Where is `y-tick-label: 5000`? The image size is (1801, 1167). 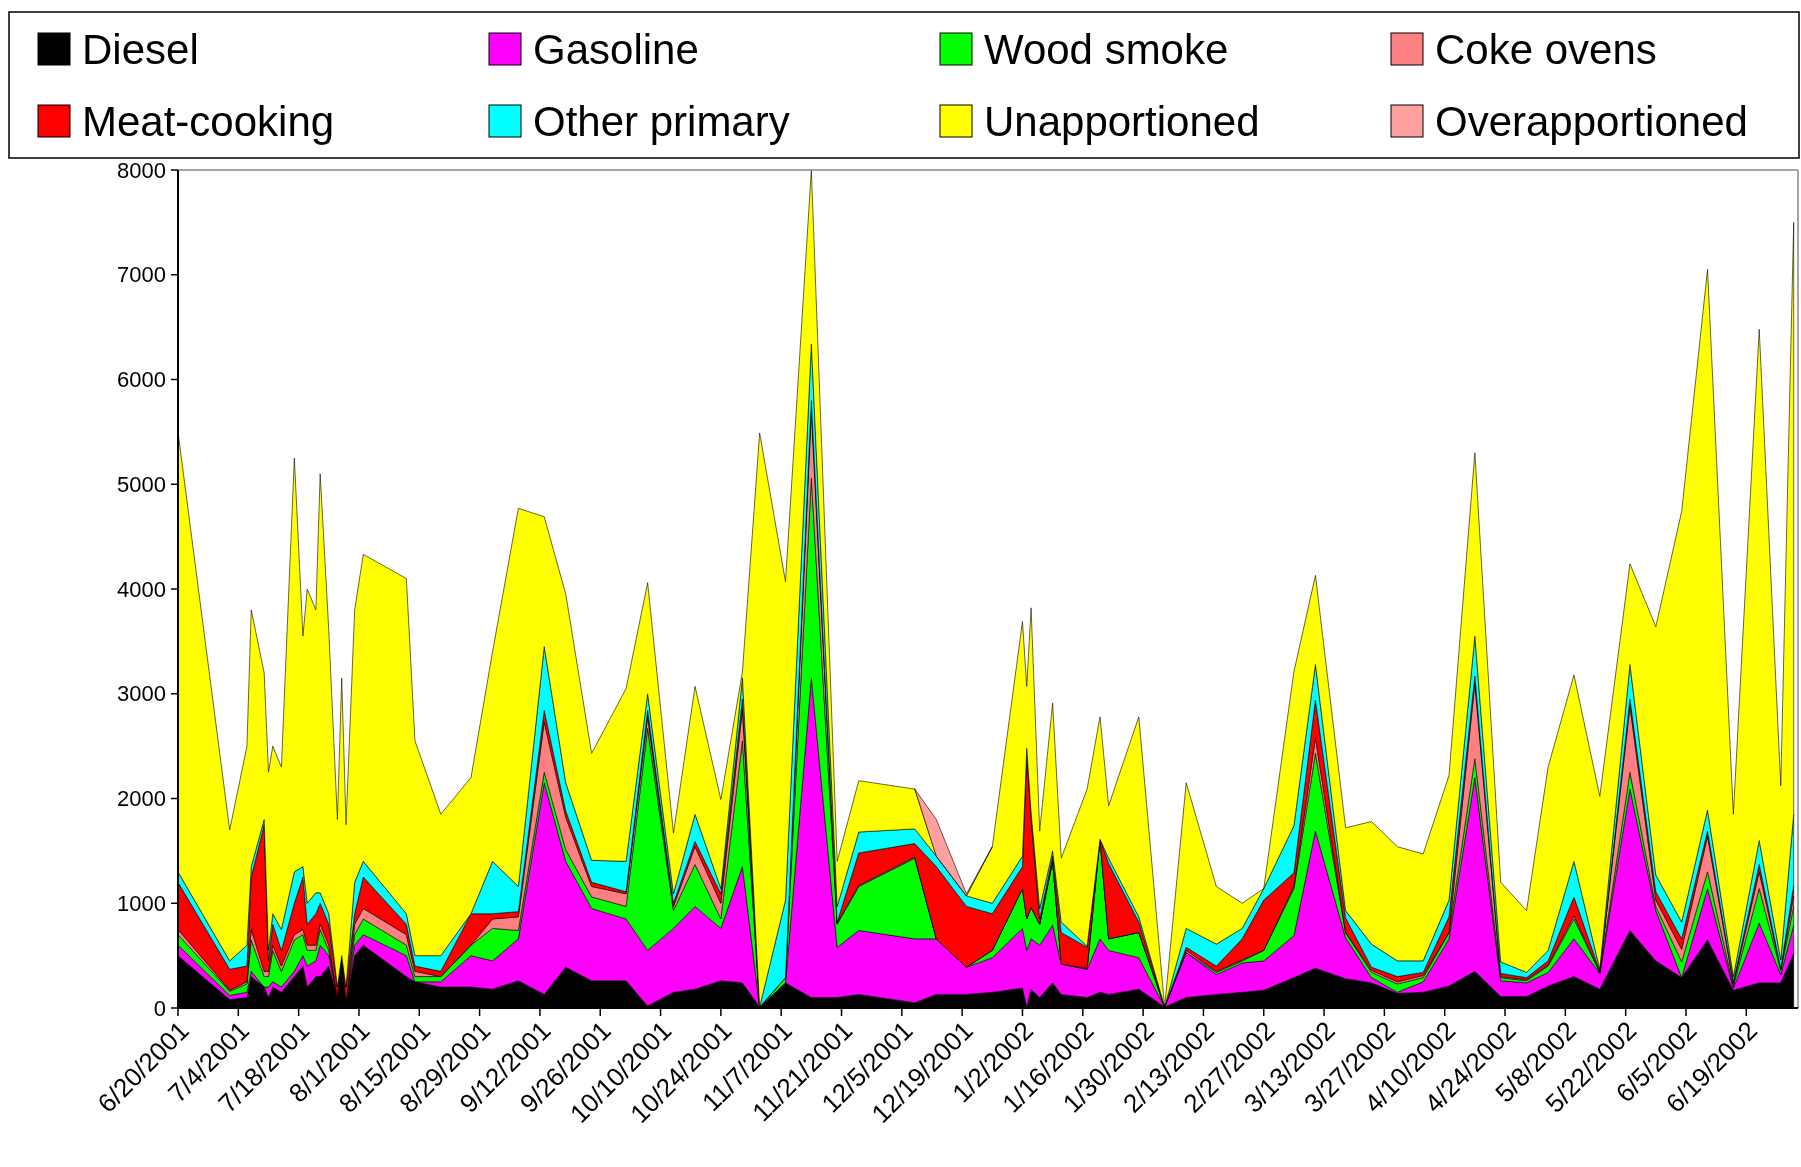 y-tick-label: 5000 is located at coordinates (141, 484).